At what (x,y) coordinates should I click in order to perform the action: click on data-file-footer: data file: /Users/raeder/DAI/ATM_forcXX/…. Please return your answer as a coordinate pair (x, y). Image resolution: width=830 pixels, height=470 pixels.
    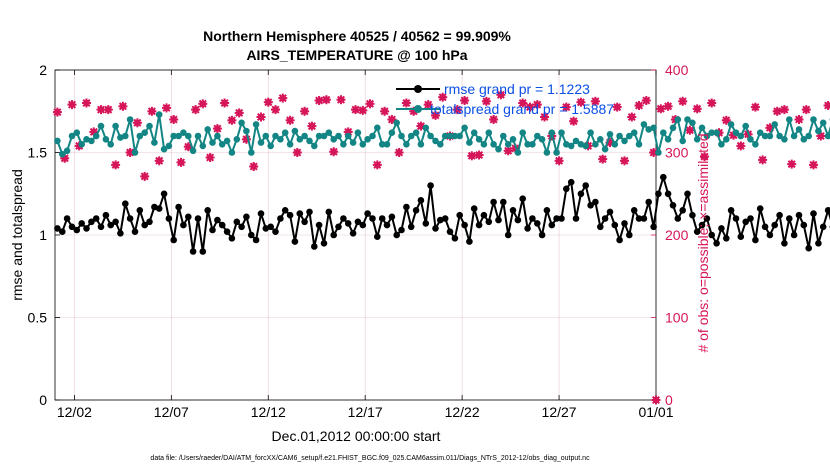
    Looking at the image, I should click on (370, 458).